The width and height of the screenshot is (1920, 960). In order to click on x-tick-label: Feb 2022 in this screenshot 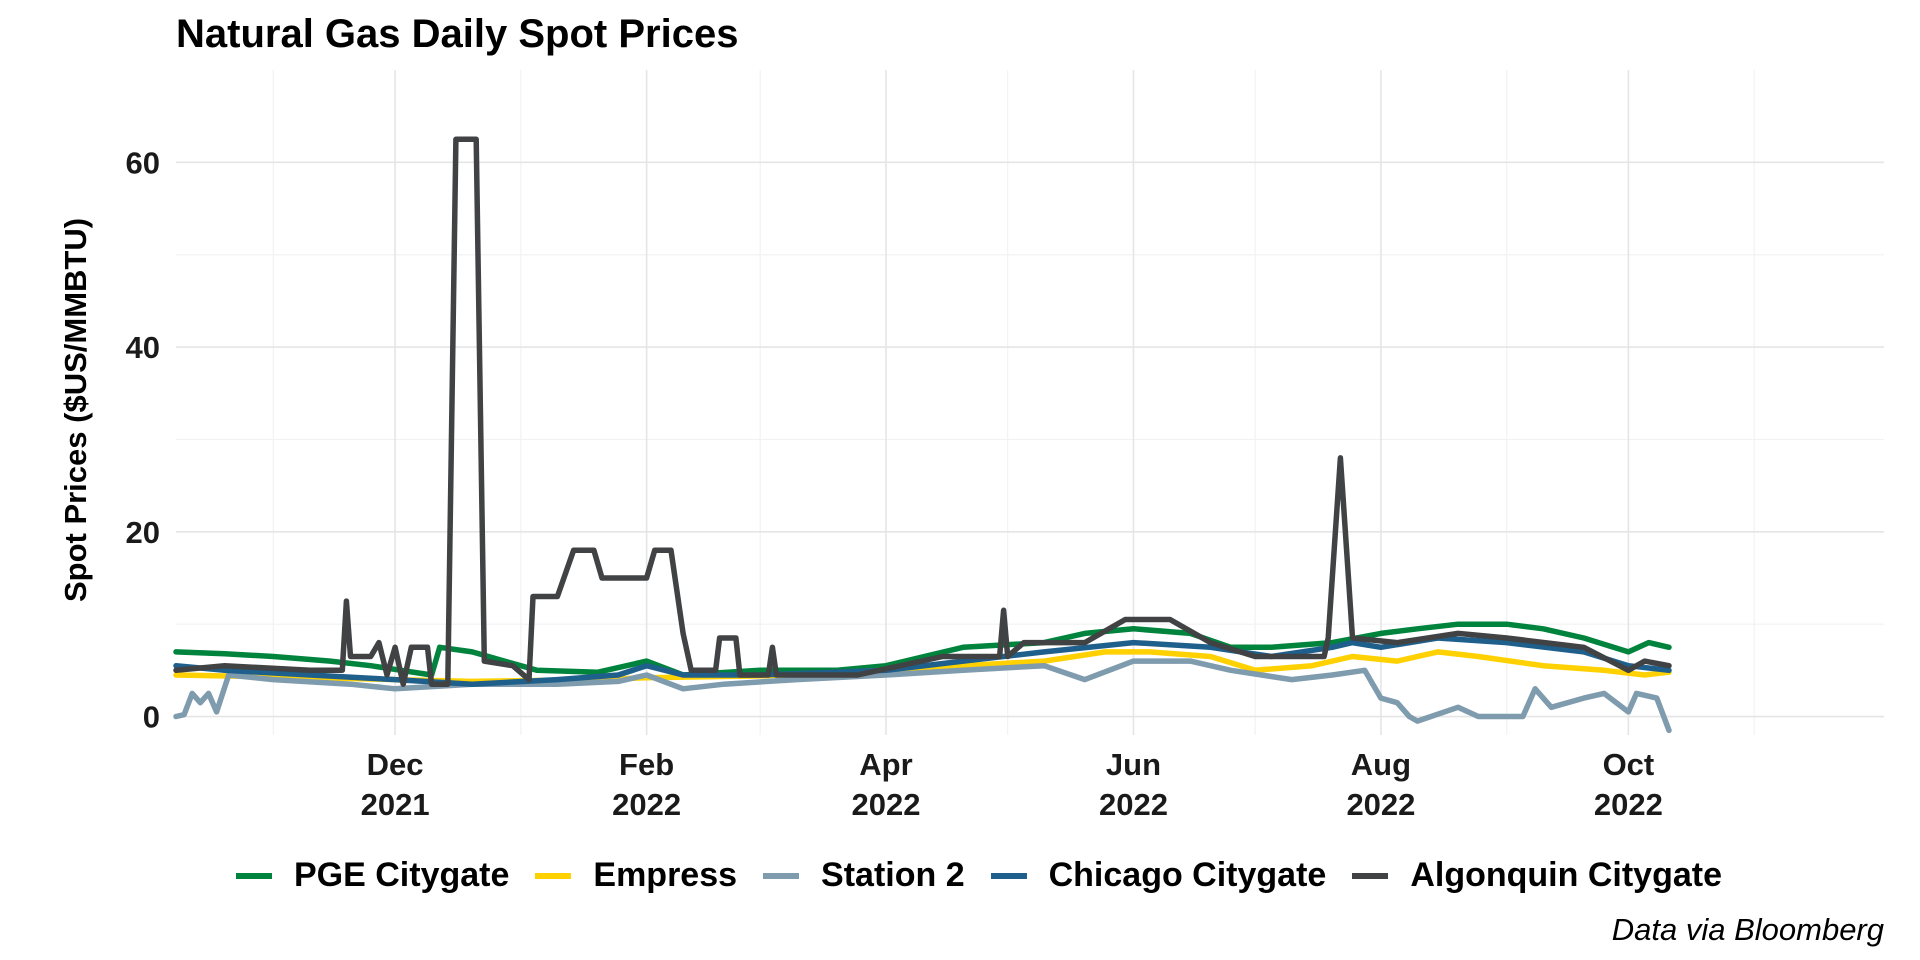, I will do `click(646, 784)`.